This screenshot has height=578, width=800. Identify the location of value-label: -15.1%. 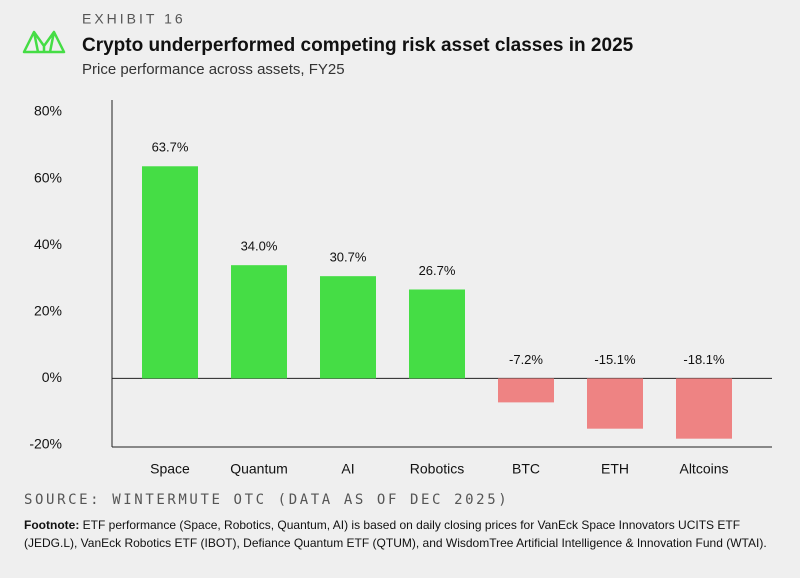
(615, 359).